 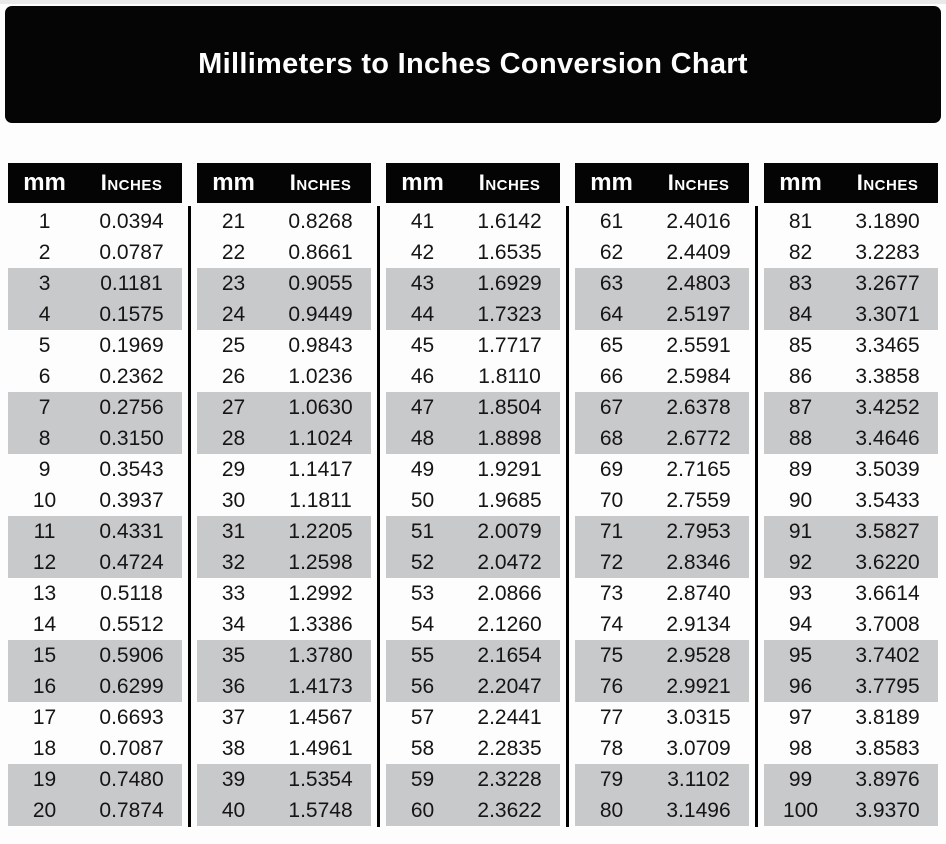 What do you see at coordinates (473, 376) in the screenshot?
I see `table-row: 46 1.8110` at bounding box center [473, 376].